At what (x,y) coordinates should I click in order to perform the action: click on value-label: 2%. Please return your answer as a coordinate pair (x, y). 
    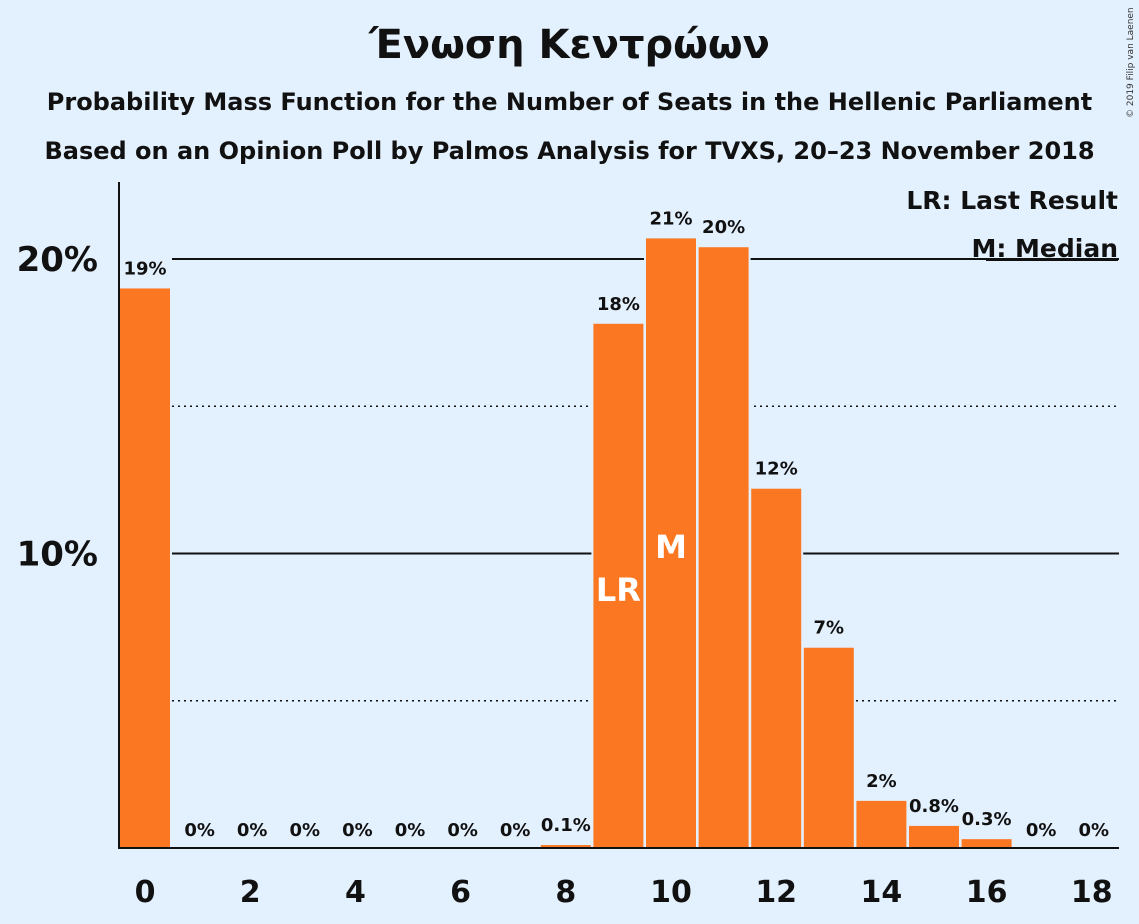
    Looking at the image, I should click on (881, 781).